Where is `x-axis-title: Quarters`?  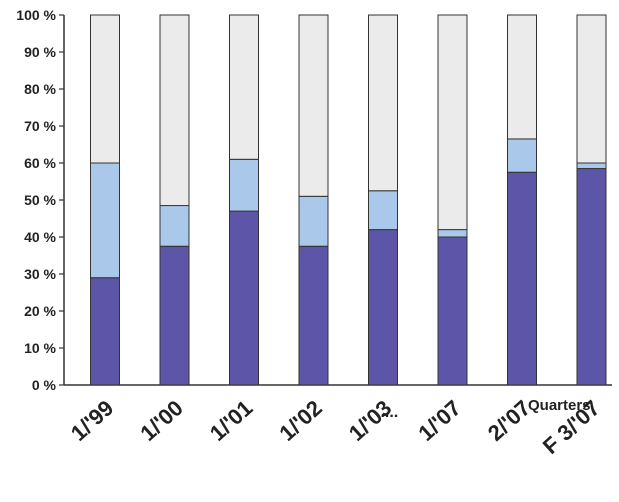
x-axis-title: Quarters is located at coordinates (559, 405).